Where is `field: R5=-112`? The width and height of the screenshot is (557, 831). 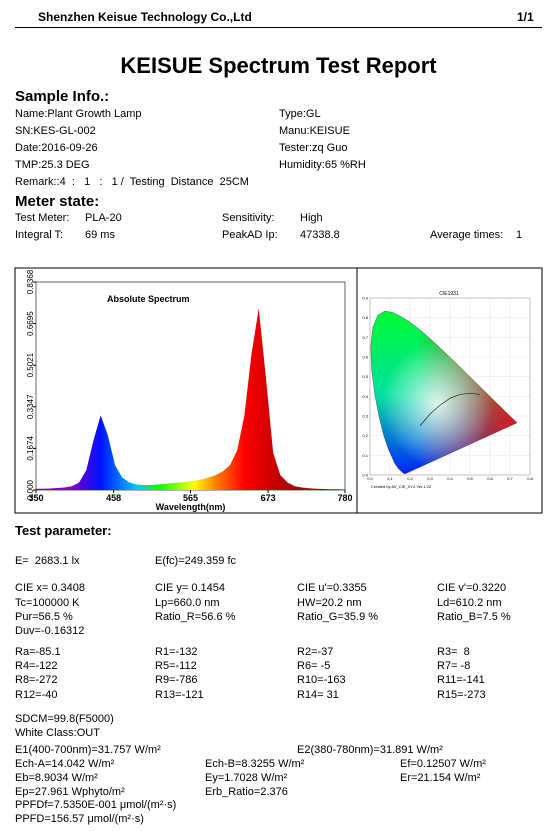 field: R5=-112 is located at coordinates (176, 666).